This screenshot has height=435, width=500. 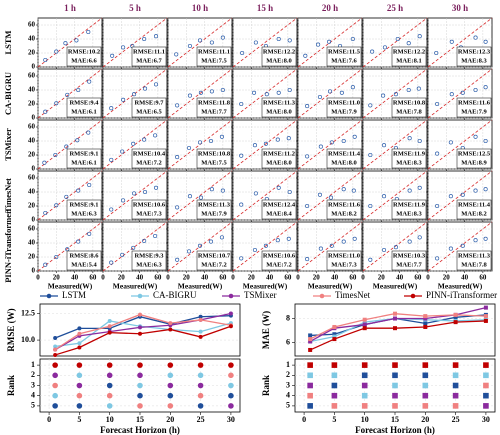 I want to click on x-tick-label: 60, so click(x=483, y=278).